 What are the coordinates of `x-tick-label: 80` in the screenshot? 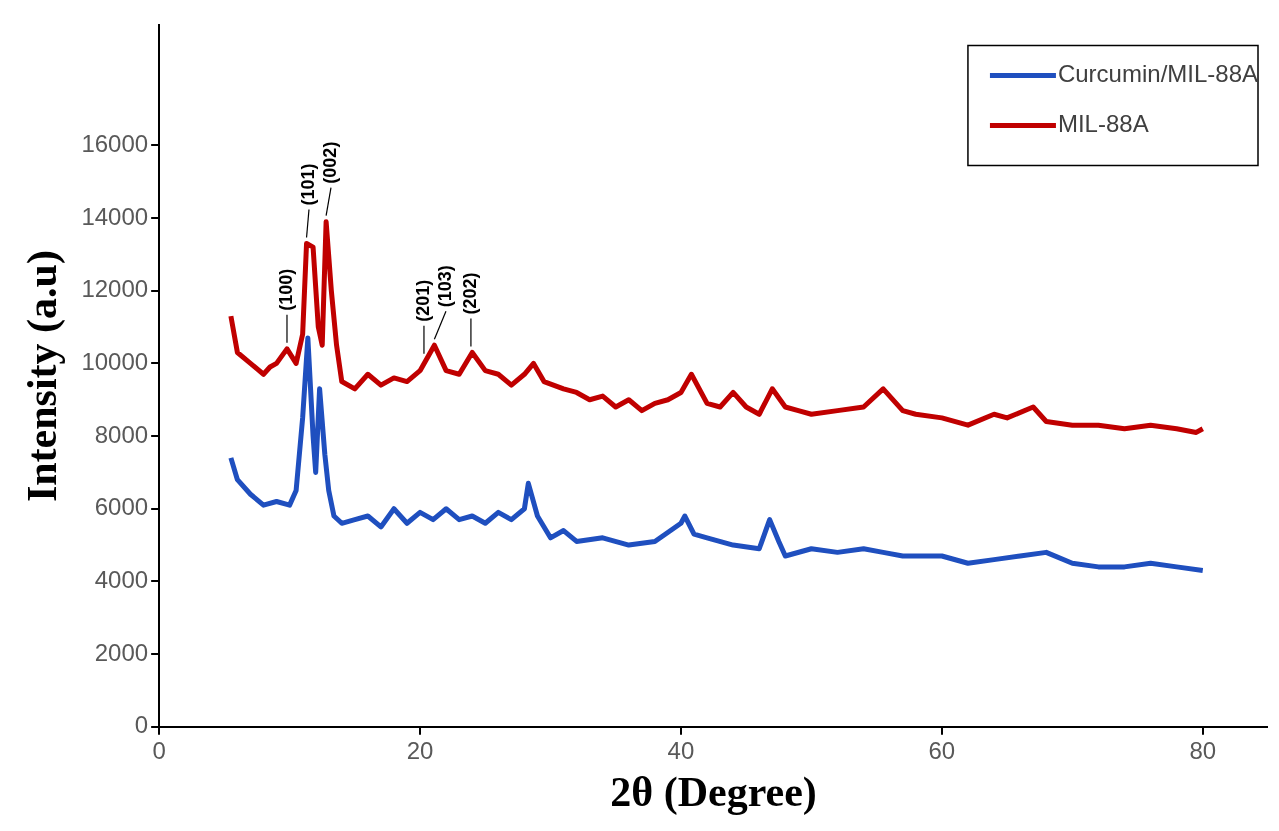 It's located at (1203, 750).